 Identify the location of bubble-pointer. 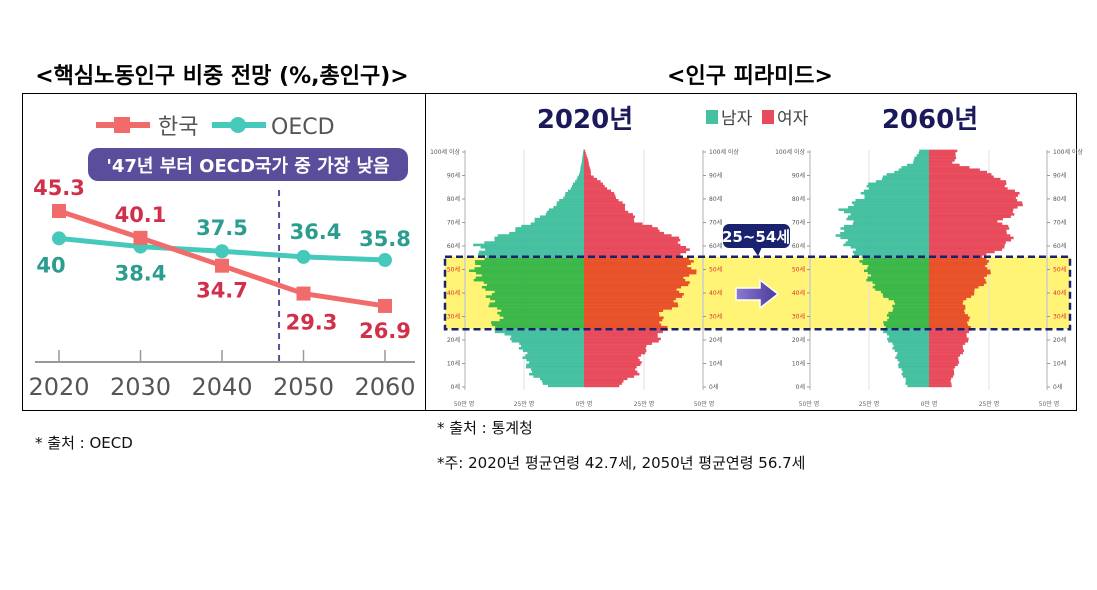
(757, 251).